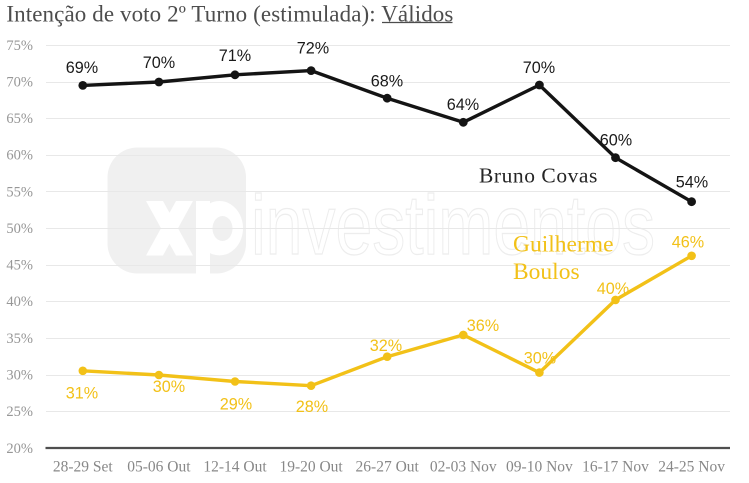 Image resolution: width=749 pixels, height=483 pixels. I want to click on svg-text: 55%, so click(19, 192).